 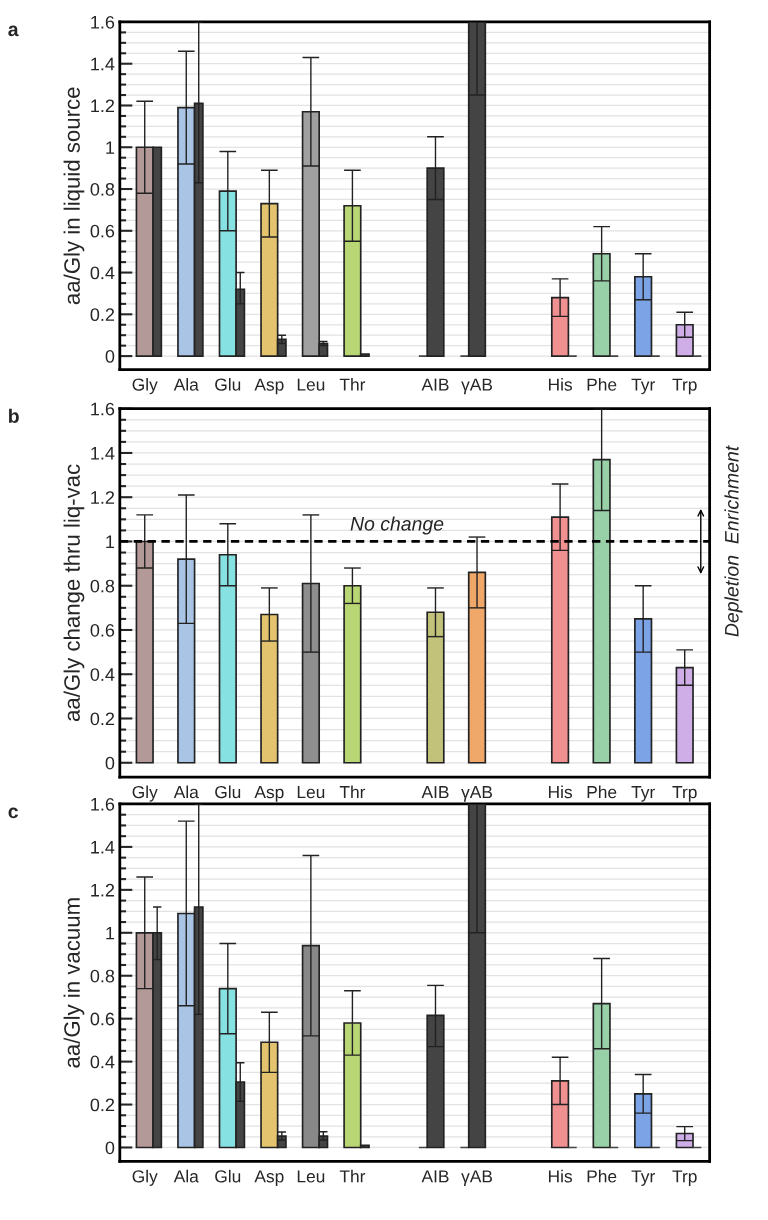 What do you see at coordinates (74, 983) in the screenshot?
I see `y-axis-title: aa/Gly in vacuum` at bounding box center [74, 983].